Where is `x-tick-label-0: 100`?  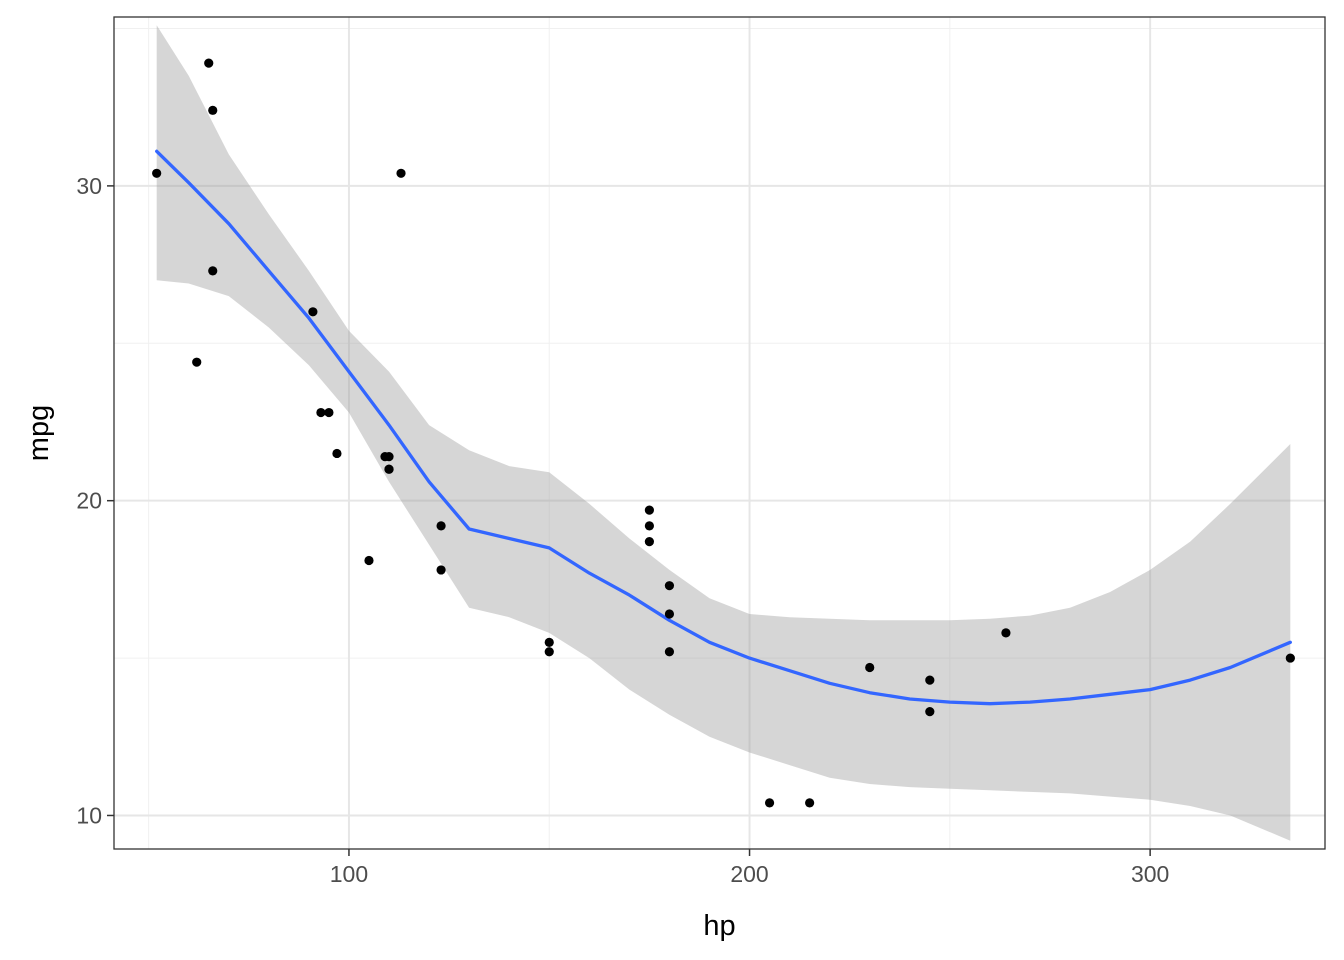
x-tick-label-0: 100 is located at coordinates (349, 874).